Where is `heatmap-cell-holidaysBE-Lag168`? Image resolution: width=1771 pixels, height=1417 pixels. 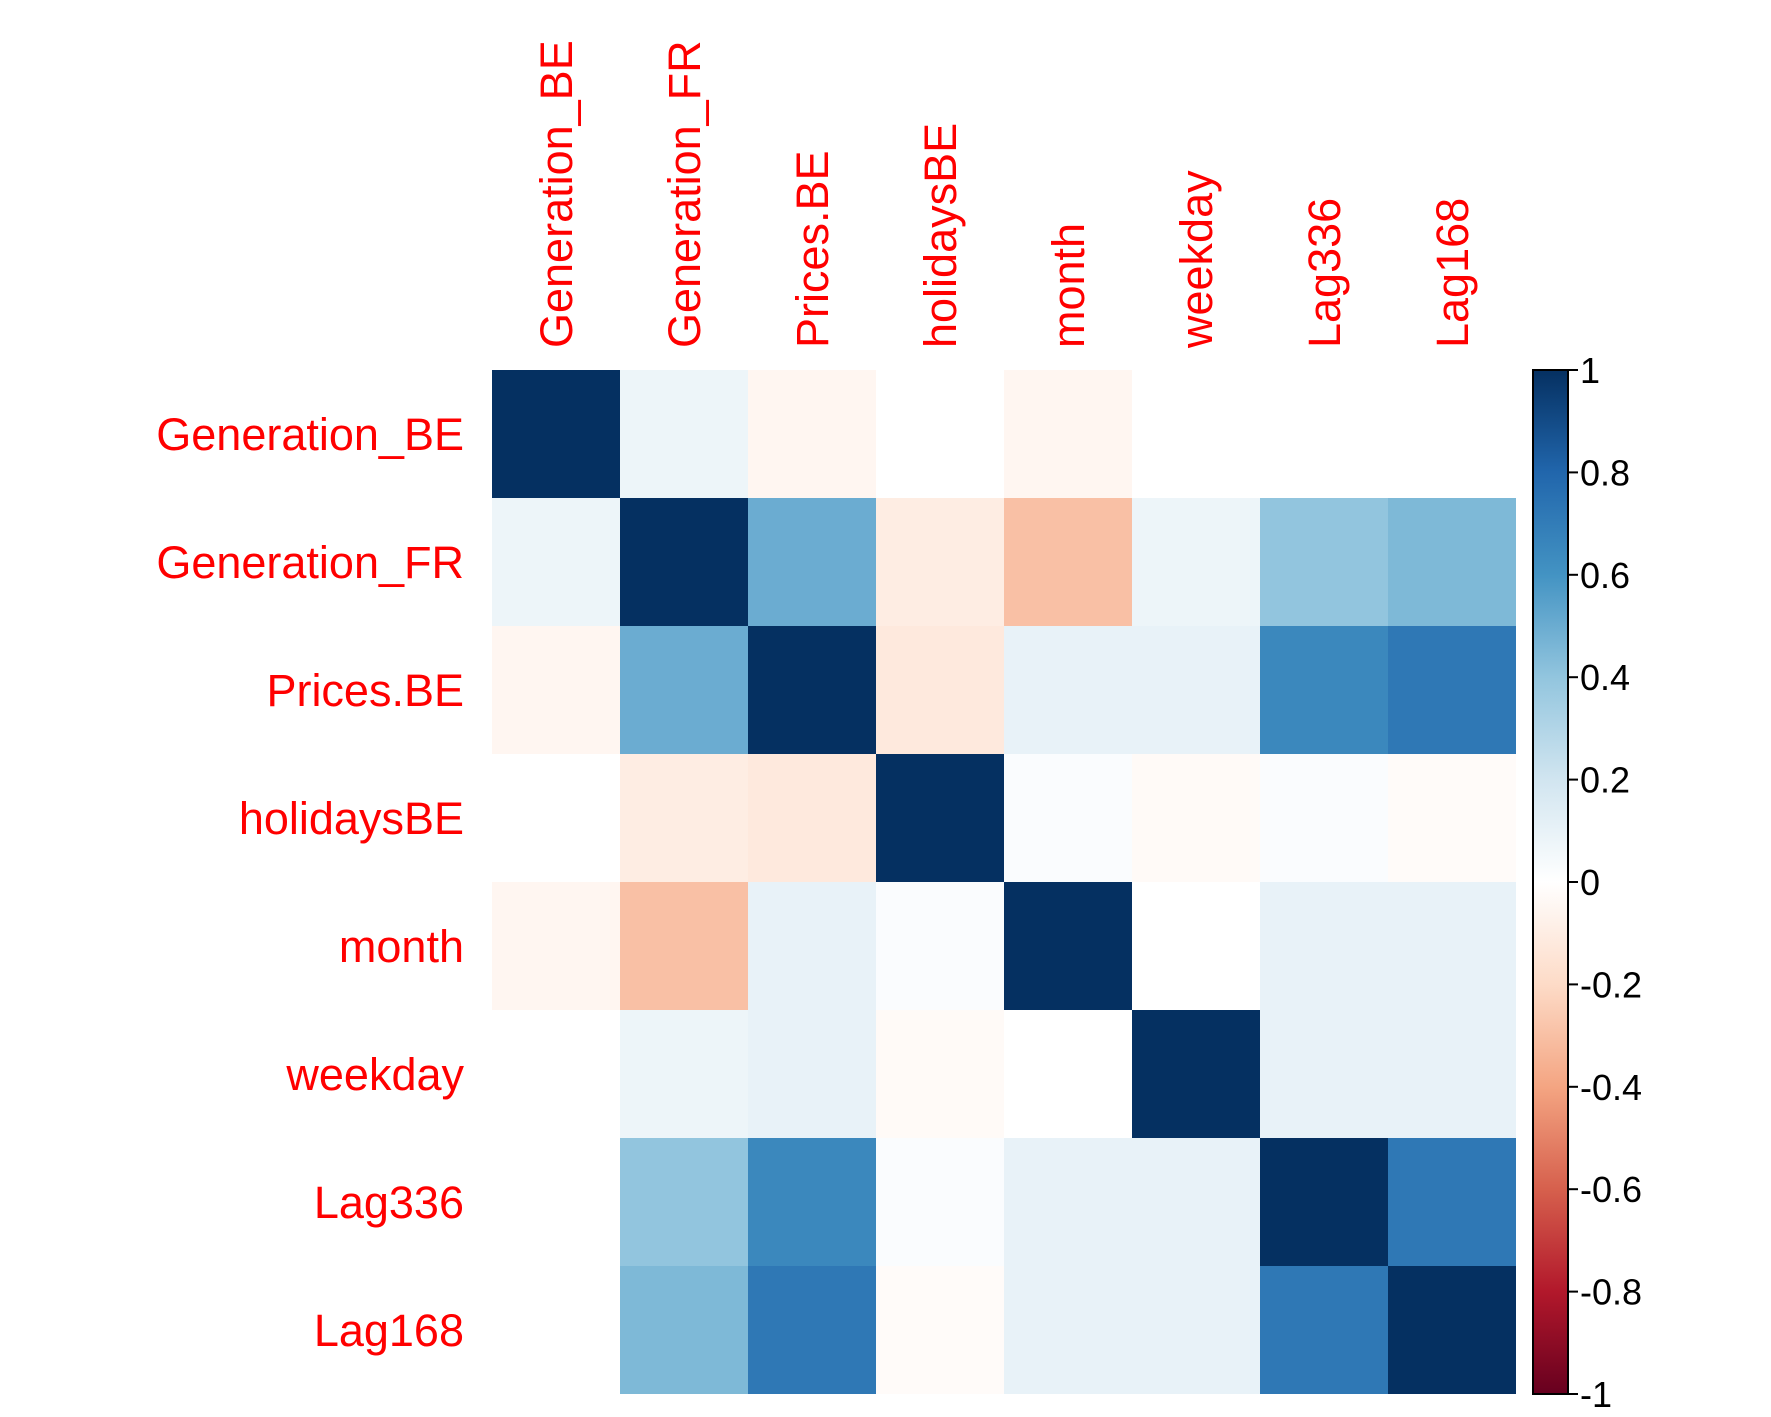 heatmap-cell-holidaysBE-Lag168 is located at coordinates (1452, 818).